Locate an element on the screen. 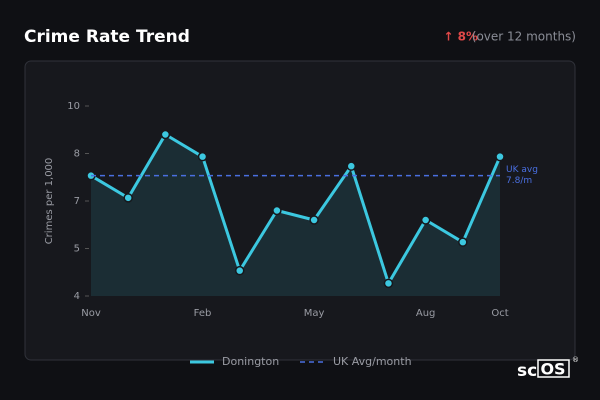 This screenshot has width=600, height=400. logo-text: sc is located at coordinates (527, 371).